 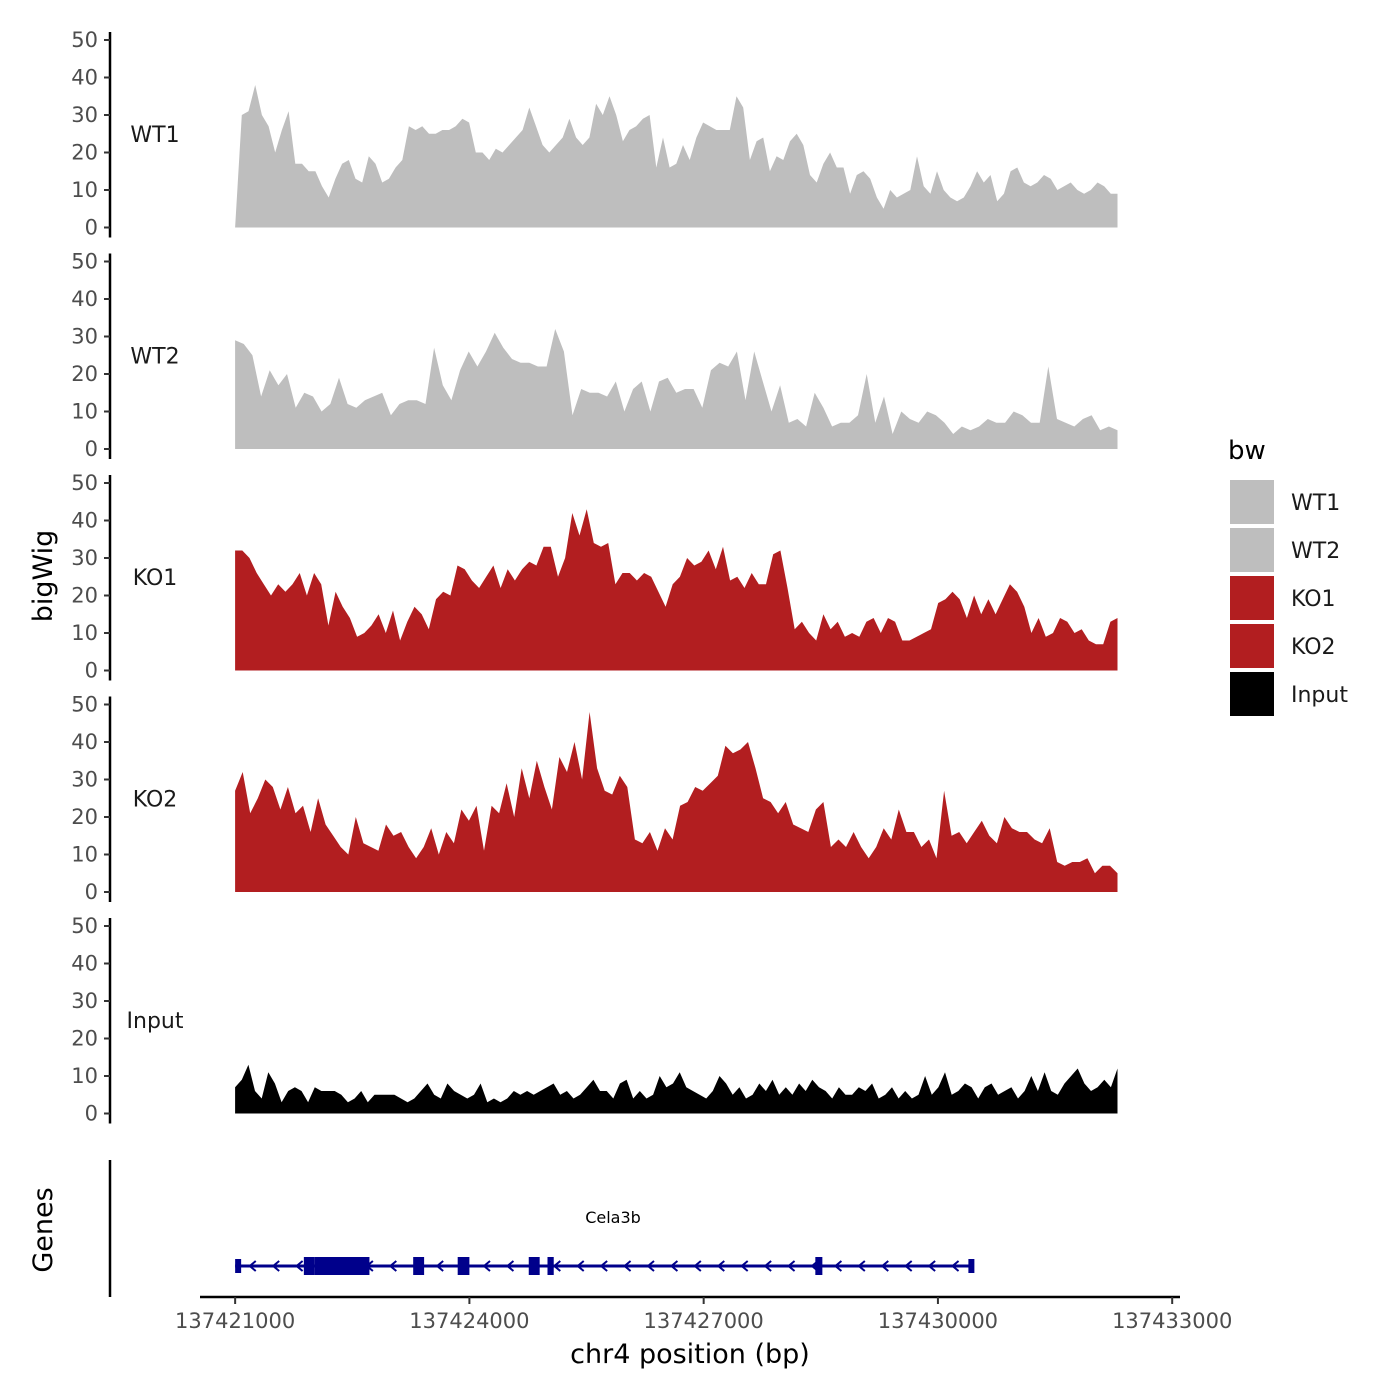 I want to click on track-wt2-y-tick-label: 20, so click(x=84, y=374).